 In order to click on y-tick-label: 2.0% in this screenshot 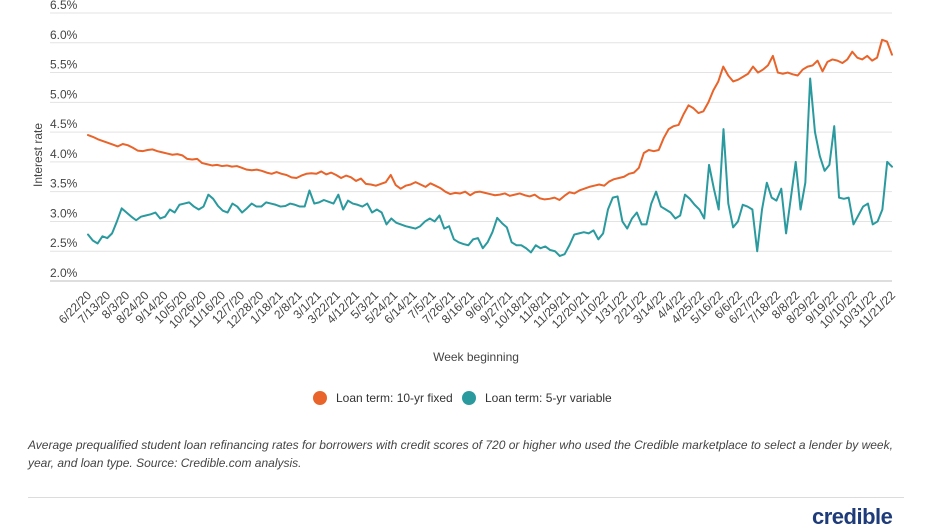, I will do `click(64, 273)`.